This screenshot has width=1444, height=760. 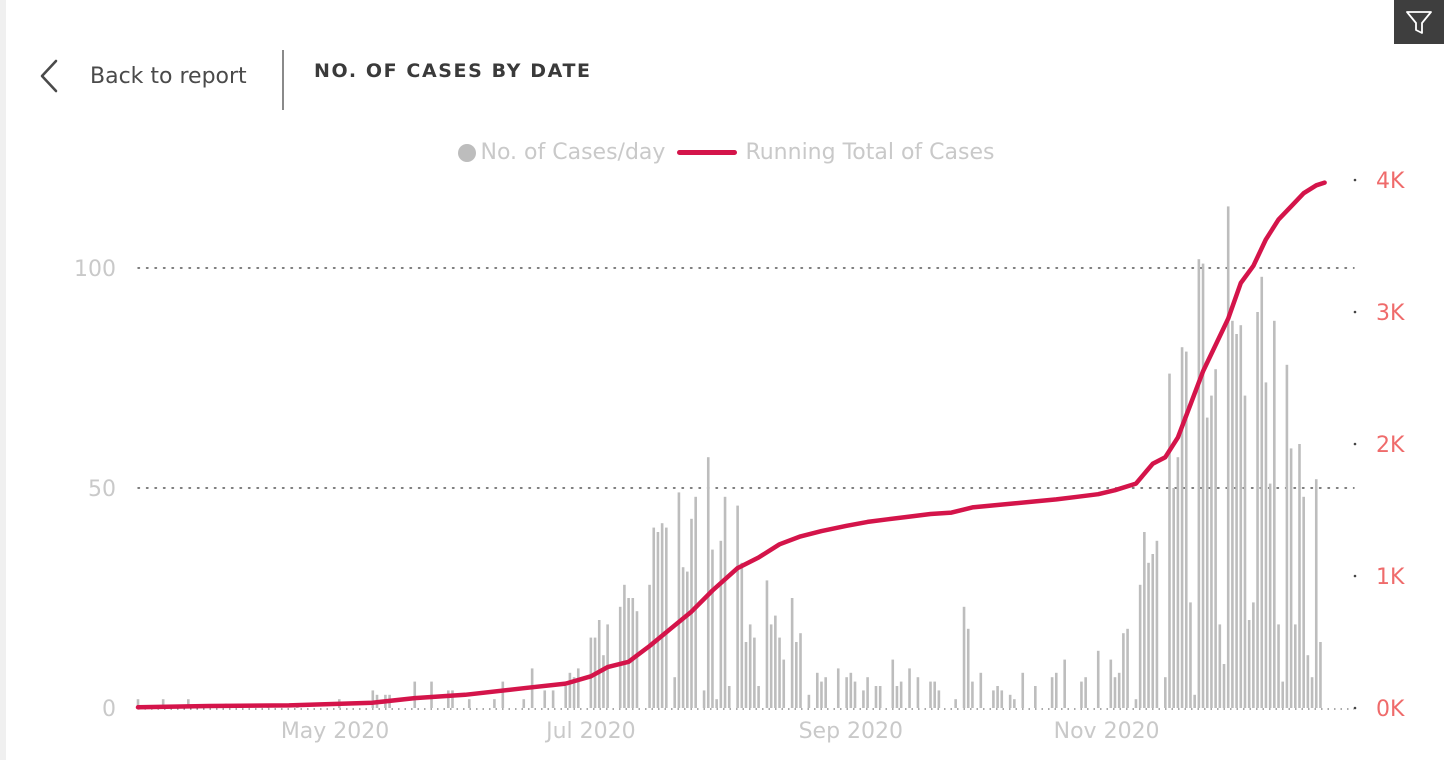 I want to click on y-right-tick-label: 4K, so click(x=1390, y=181).